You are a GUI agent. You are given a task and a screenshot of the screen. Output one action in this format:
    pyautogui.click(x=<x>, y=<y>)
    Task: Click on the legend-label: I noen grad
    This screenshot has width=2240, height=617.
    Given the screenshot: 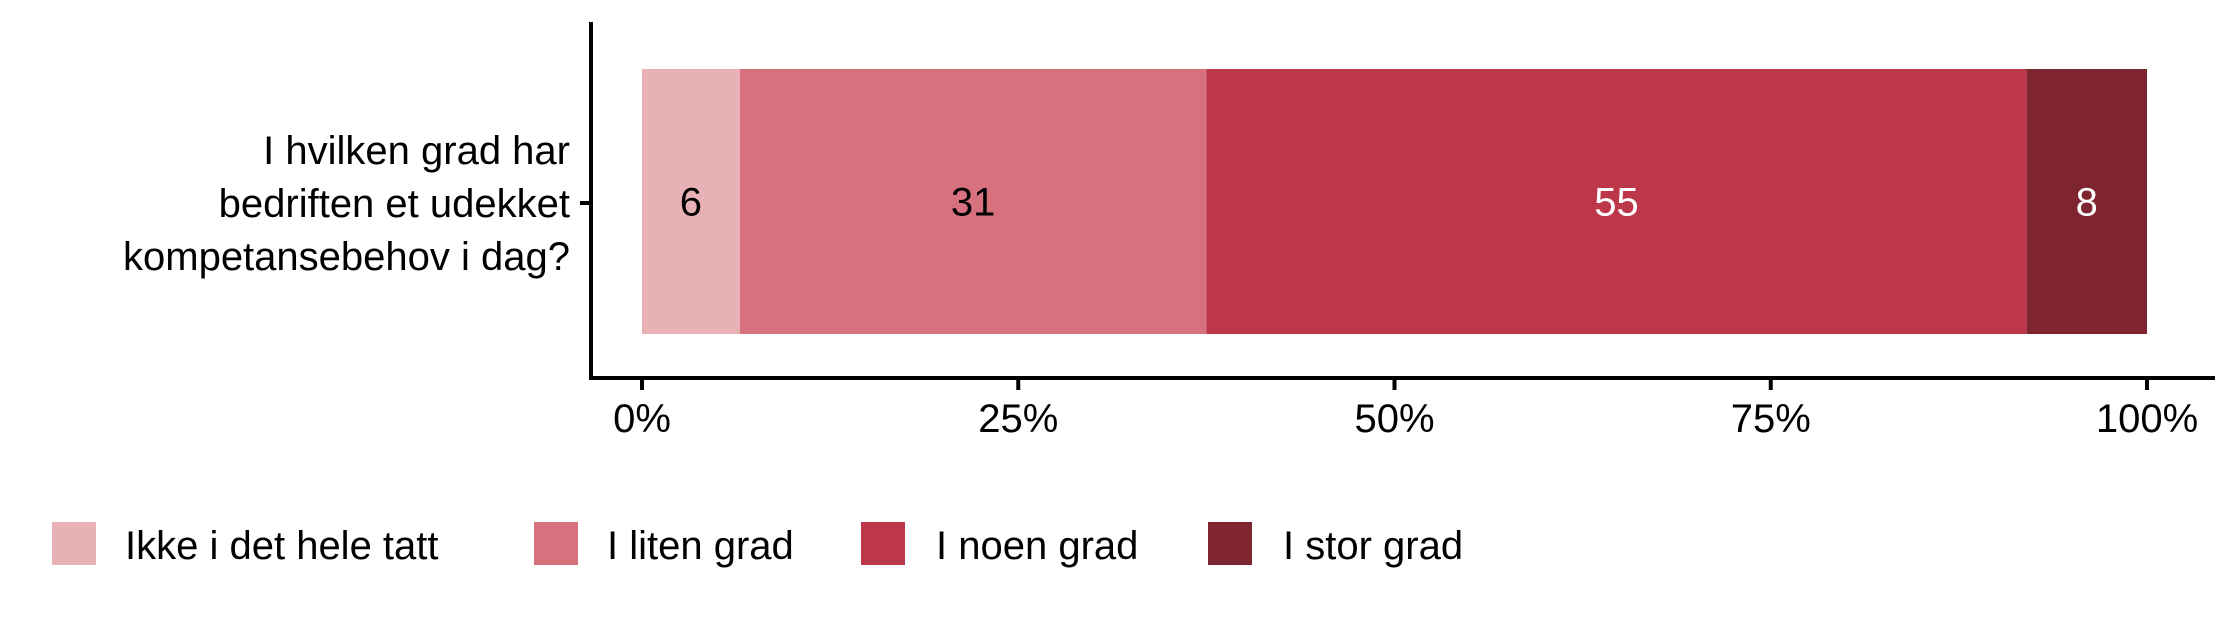 What is the action you would take?
    pyautogui.click(x=1037, y=546)
    